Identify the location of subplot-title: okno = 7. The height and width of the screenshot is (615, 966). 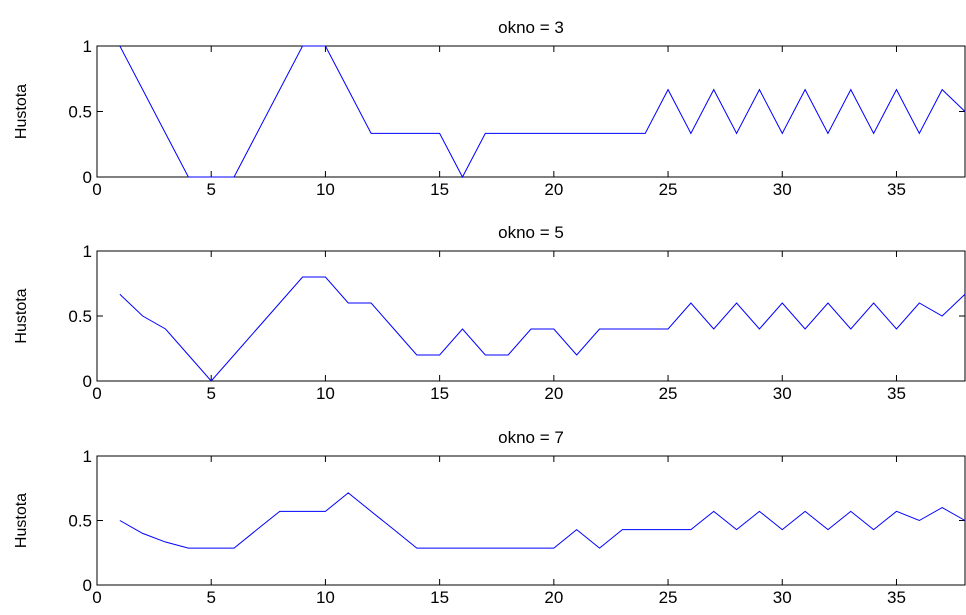
(531, 437).